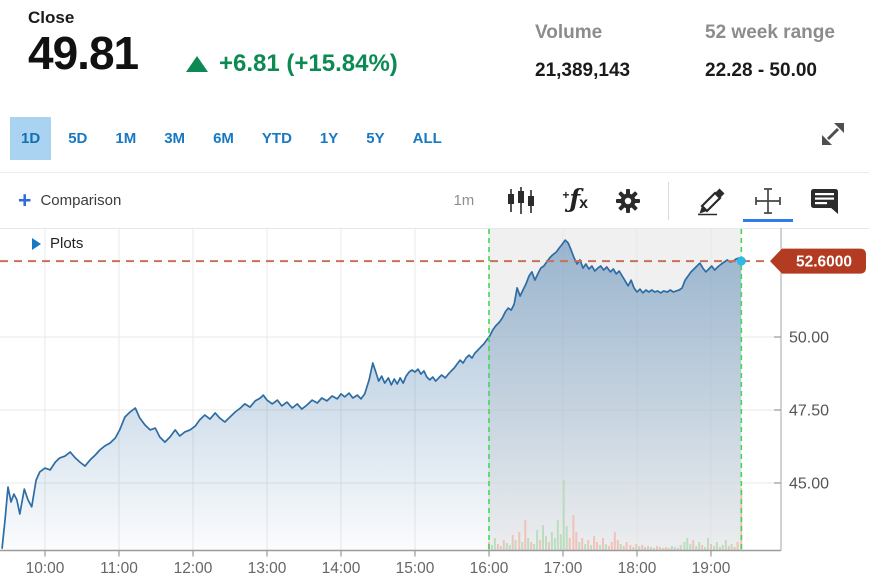  What do you see at coordinates (276, 138) in the screenshot?
I see `tab-ytd: YTD` at bounding box center [276, 138].